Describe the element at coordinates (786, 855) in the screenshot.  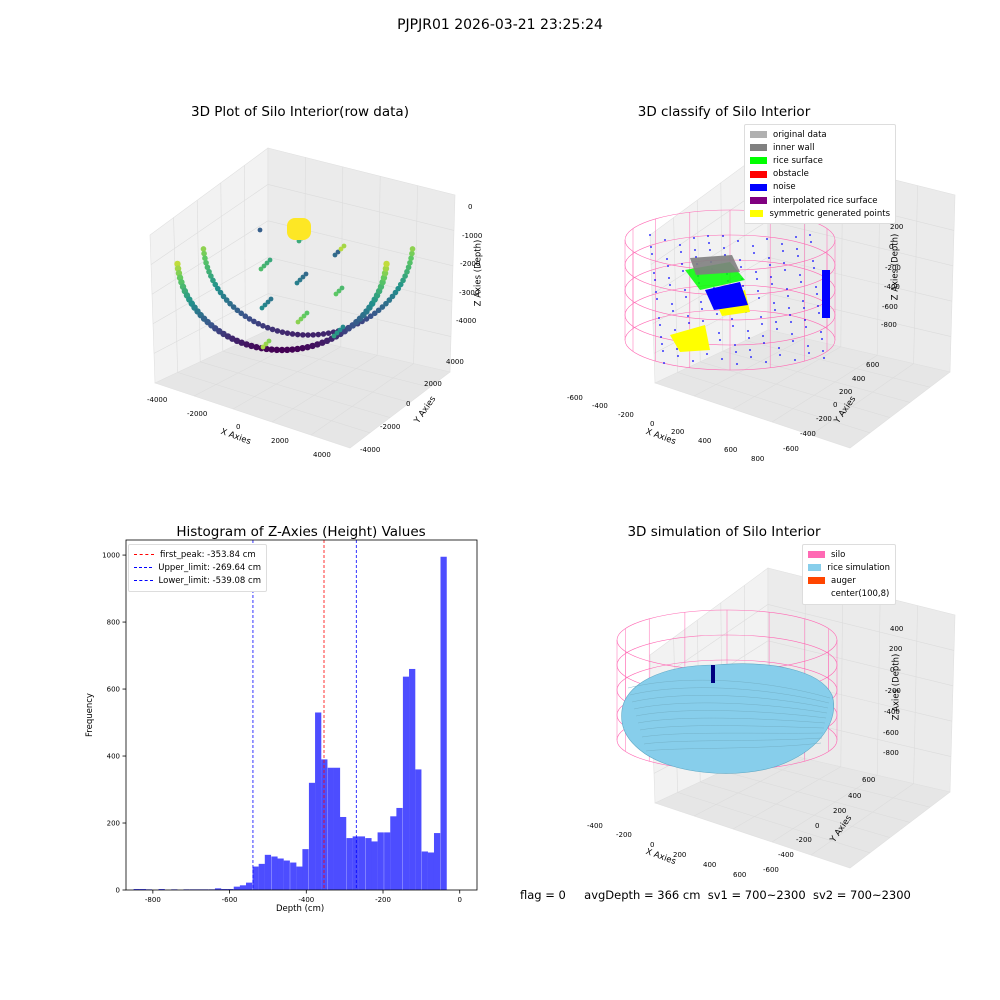
I see `sim-ytick: -400` at that location.